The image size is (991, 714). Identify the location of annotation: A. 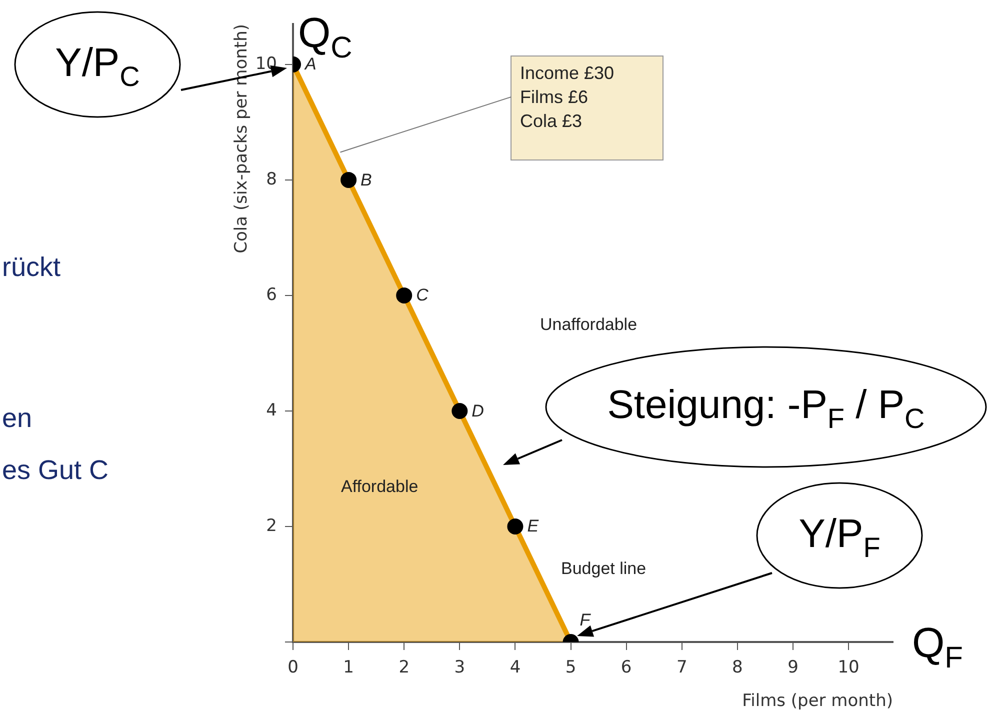
(310, 64).